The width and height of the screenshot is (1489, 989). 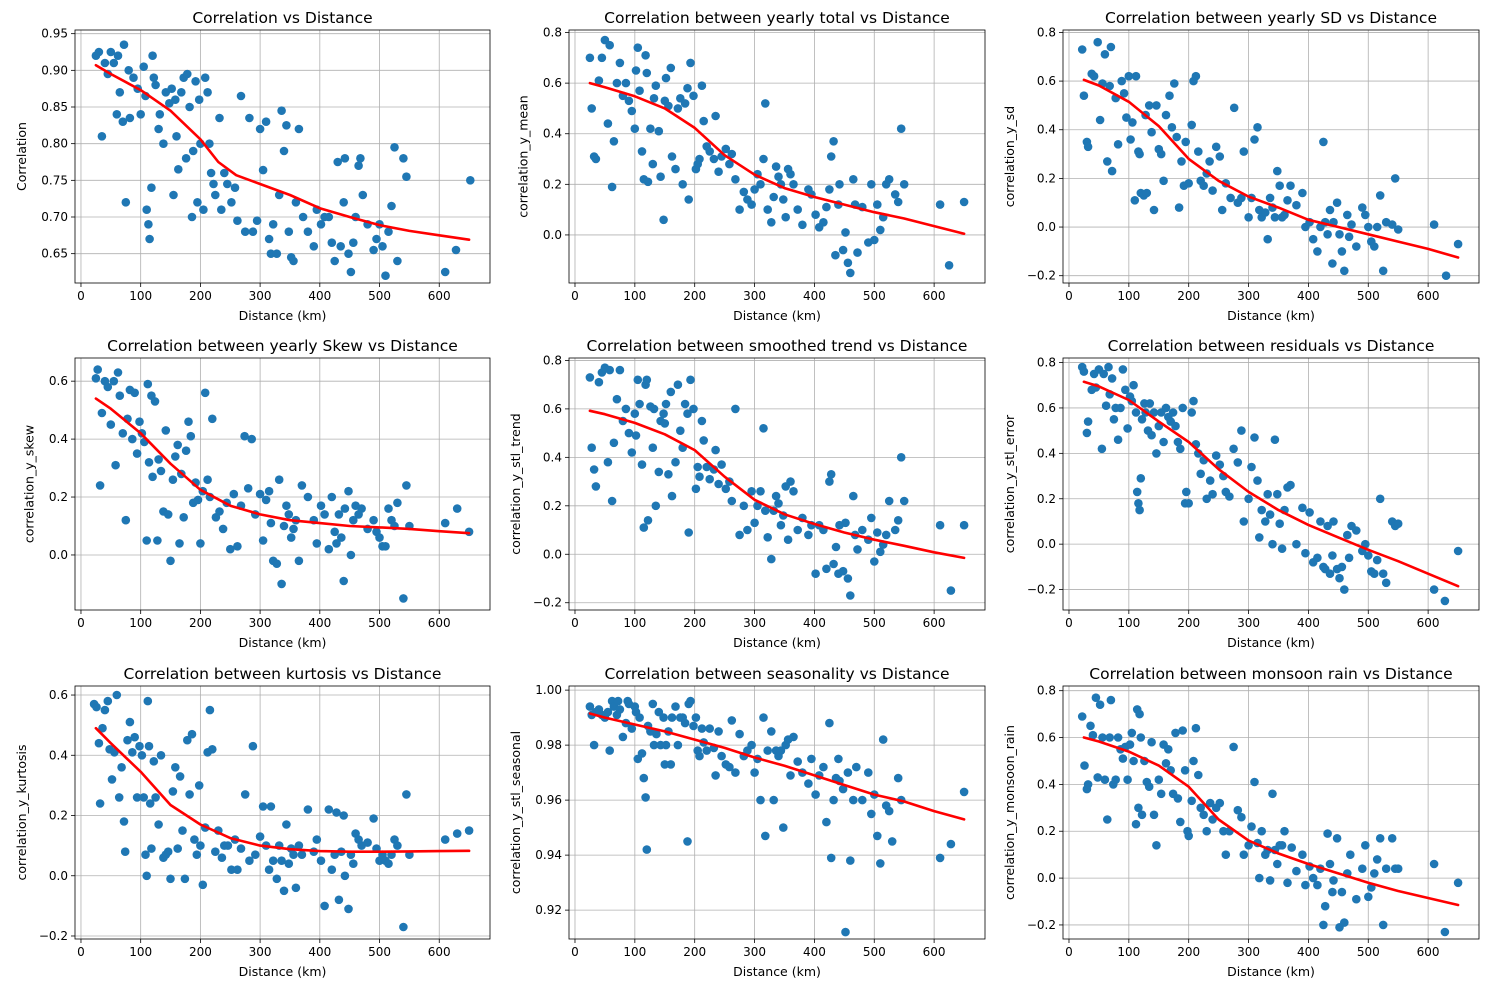 I want to click on x-tick-label: 200, so click(x=694, y=296).